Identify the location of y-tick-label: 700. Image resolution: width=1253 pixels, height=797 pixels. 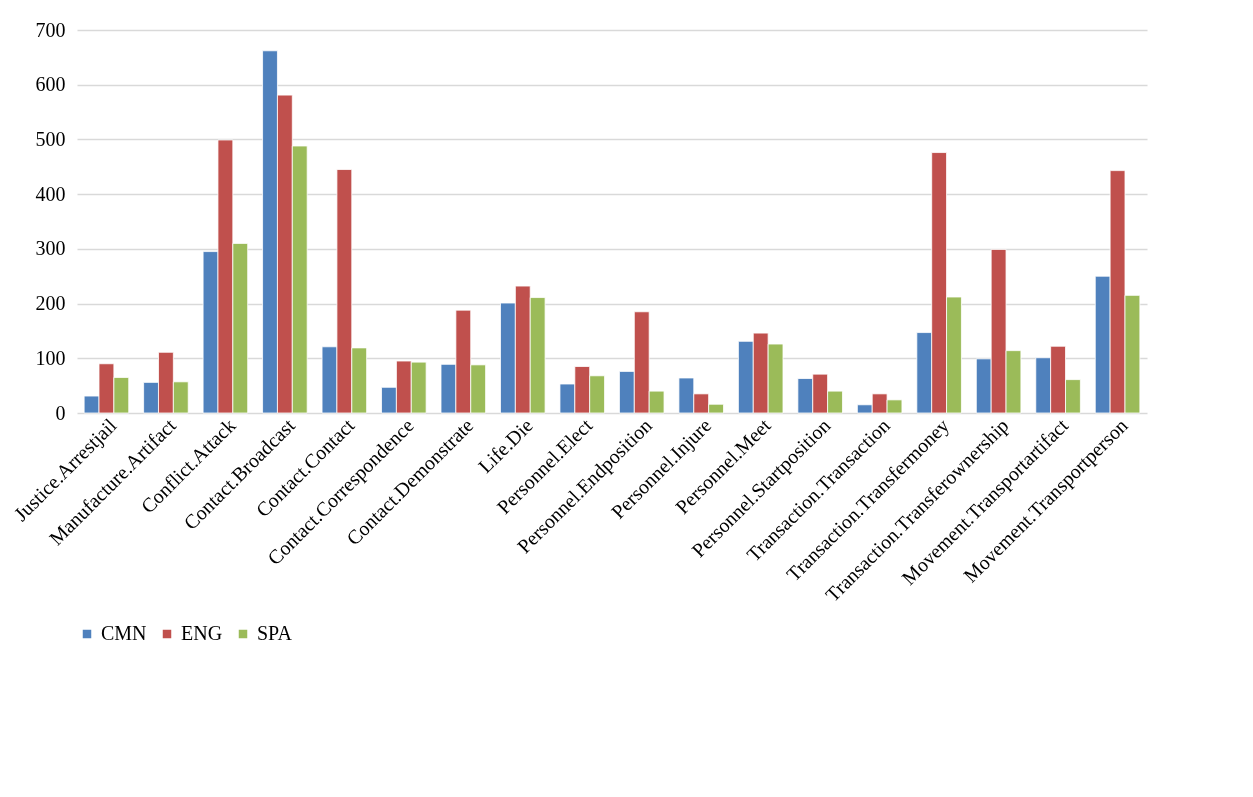
(50, 29).